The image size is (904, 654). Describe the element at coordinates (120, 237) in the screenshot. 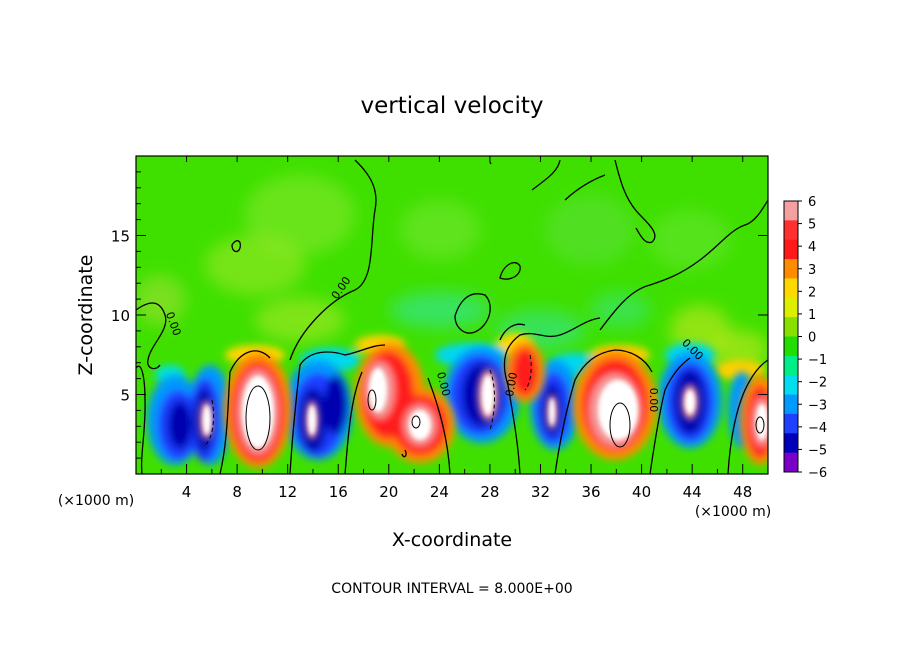

I see `y-tick-label: 15` at that location.